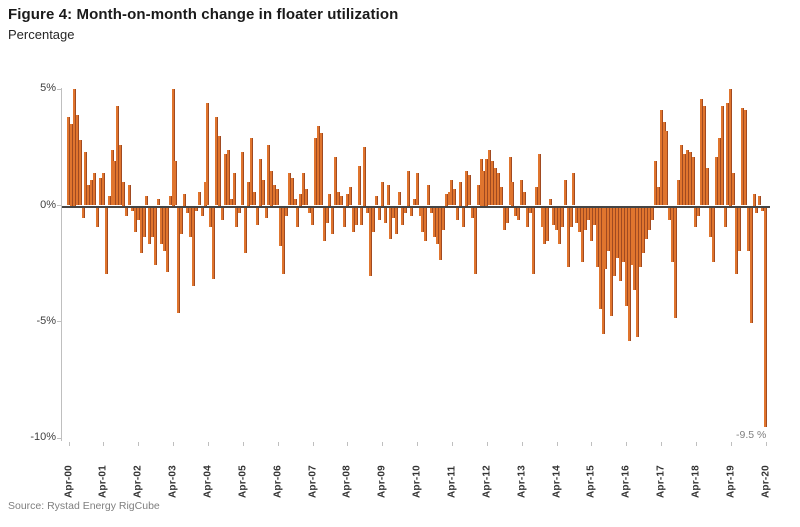  I want to click on x-tick-label-apr-10: Apr-10, so click(417, 481).